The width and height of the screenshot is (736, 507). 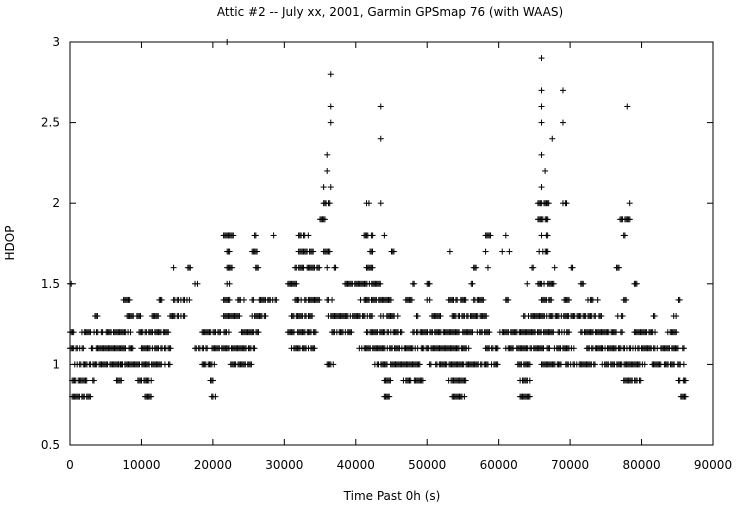 What do you see at coordinates (56, 364) in the screenshot?
I see `y-tick-label: 1` at bounding box center [56, 364].